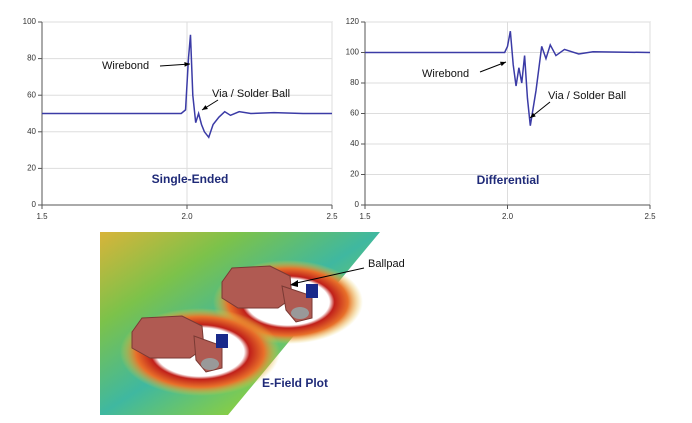 The image size is (692, 423). Describe the element at coordinates (508, 180) in the screenshot. I see `chart-title: Differential` at that location.